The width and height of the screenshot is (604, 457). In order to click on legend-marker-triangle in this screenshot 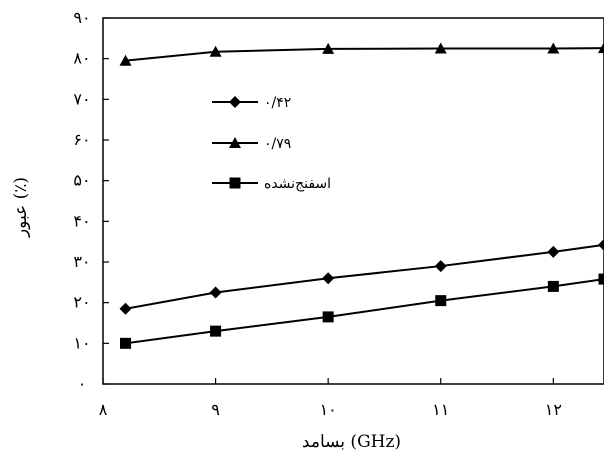, I will do `click(235, 142)`.